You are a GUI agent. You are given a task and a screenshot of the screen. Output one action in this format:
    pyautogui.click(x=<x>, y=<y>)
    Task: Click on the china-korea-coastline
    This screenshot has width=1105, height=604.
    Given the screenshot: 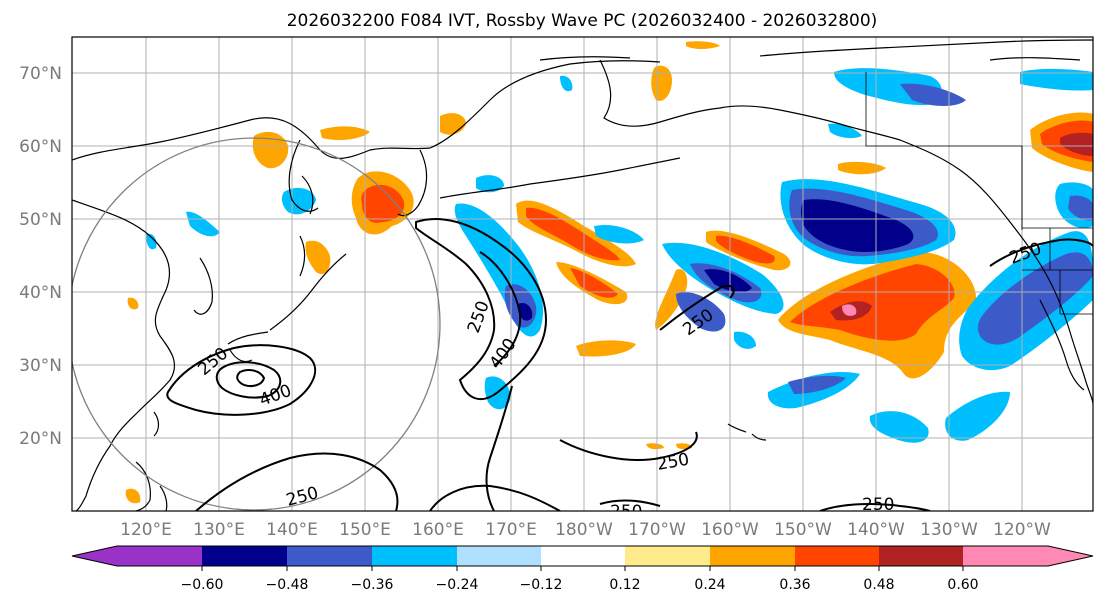 What is the action you would take?
    pyautogui.click(x=123, y=355)
    